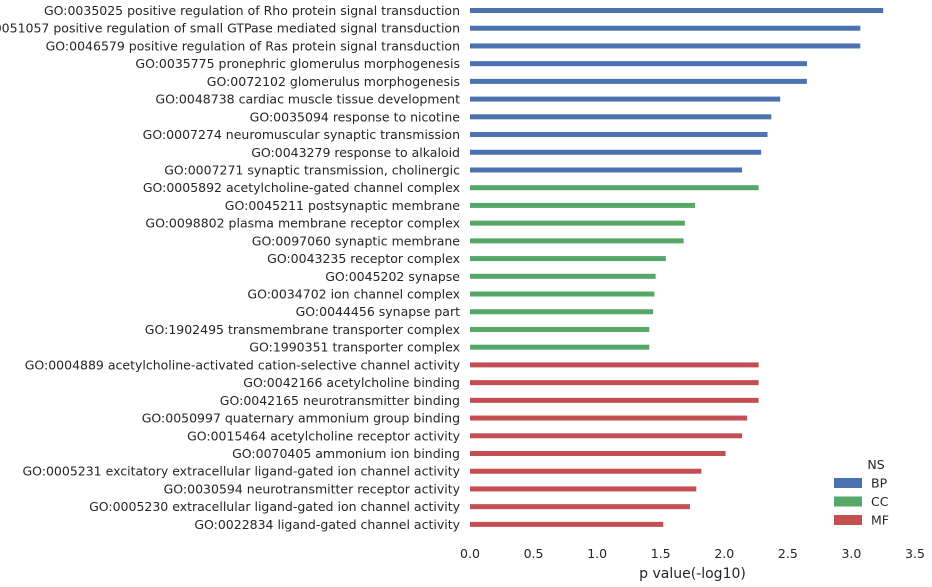 The width and height of the screenshot is (932, 587). I want to click on x-tick-label: 3.0, so click(851, 553).